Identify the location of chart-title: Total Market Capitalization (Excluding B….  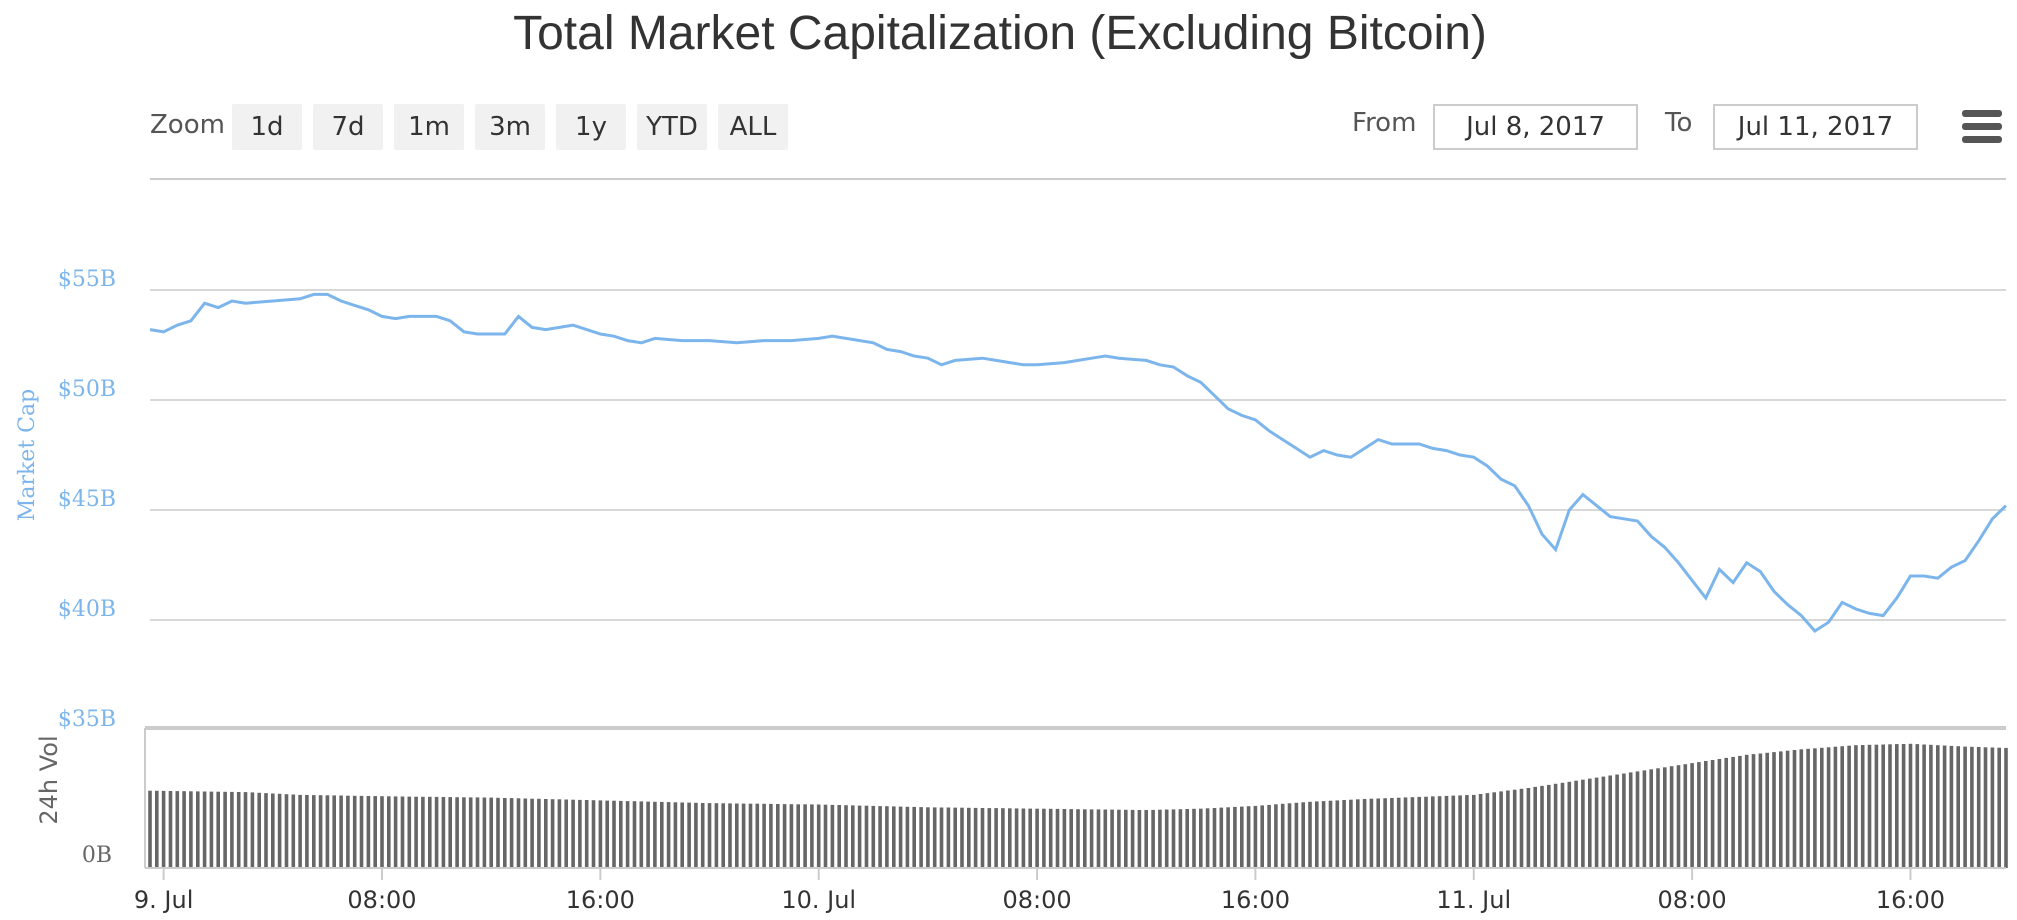
(1000, 33).